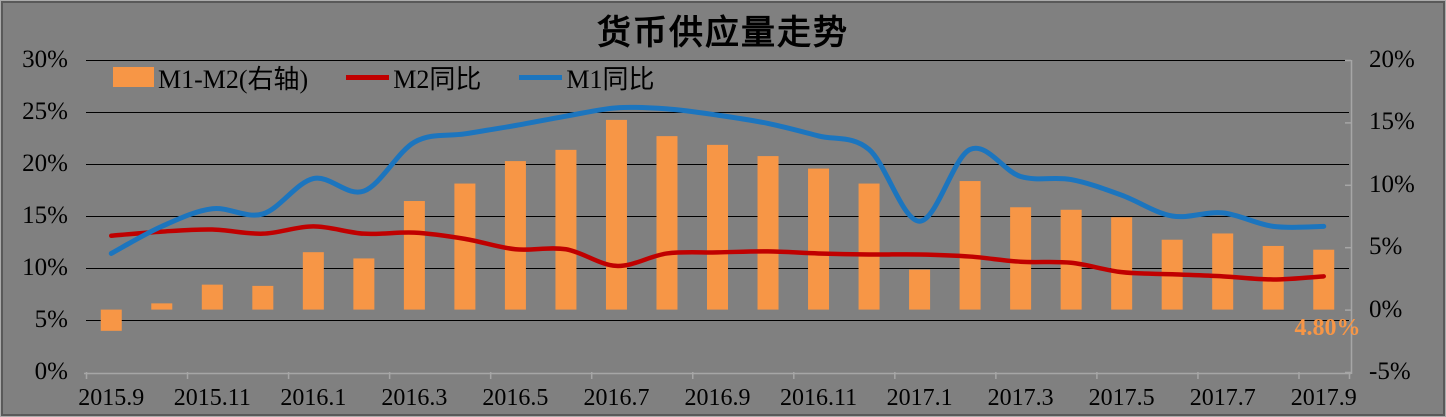  I want to click on y-axis-right-tick-label: 20%, so click(1392, 59).